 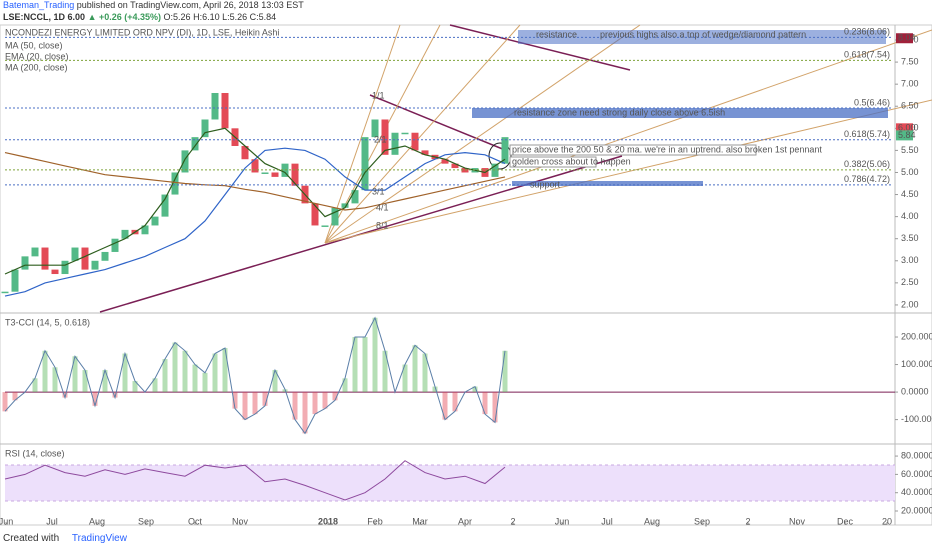 What do you see at coordinates (872, 102) in the screenshot?
I see `fib-label: 0.5(6.46)` at bounding box center [872, 102].